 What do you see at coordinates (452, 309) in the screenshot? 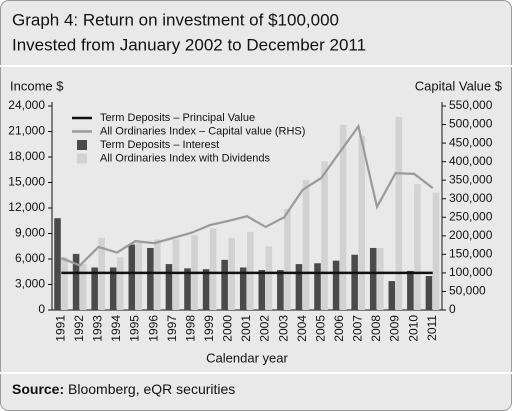
I see `y2-tick-label: 0` at bounding box center [452, 309].